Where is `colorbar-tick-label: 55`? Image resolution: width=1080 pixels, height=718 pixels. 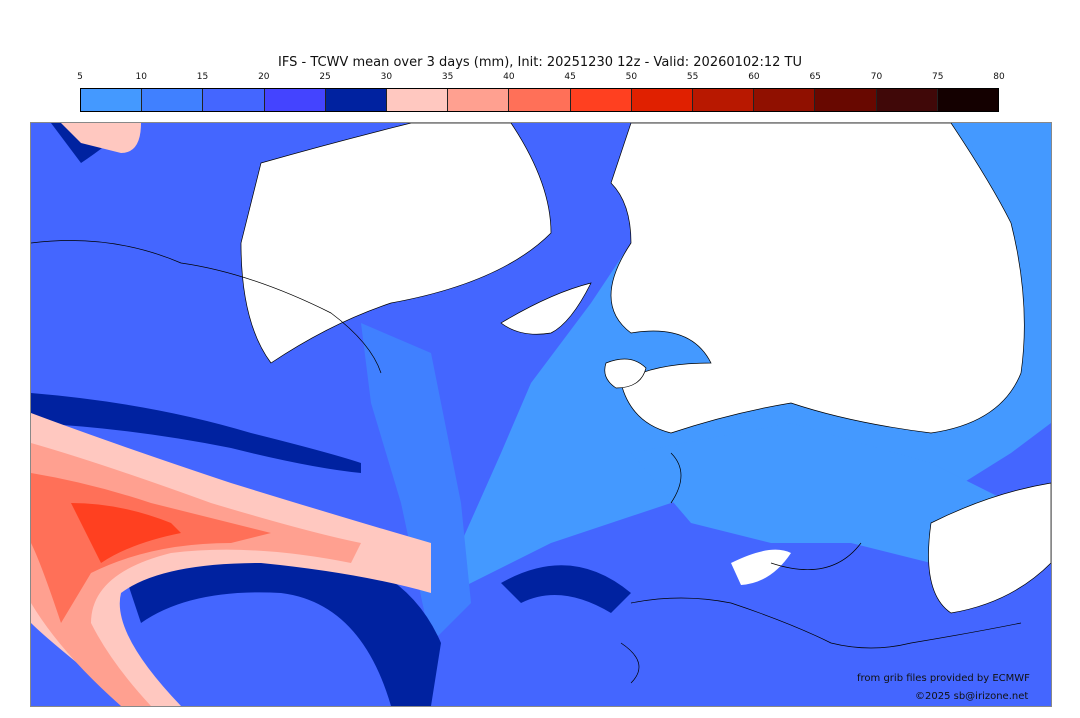
colorbar-tick-label: 55 is located at coordinates (692, 77).